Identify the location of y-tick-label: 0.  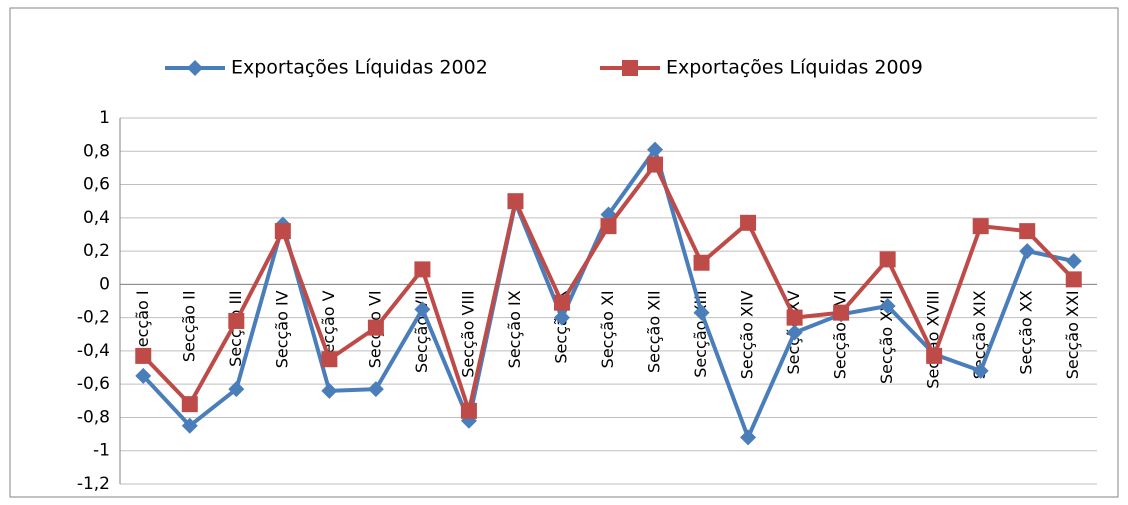
(104, 284).